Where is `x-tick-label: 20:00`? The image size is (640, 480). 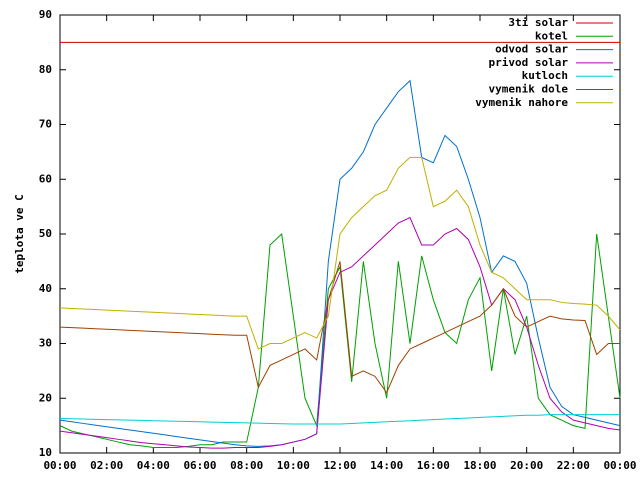 x-tick-label: 20:00 is located at coordinates (526, 465).